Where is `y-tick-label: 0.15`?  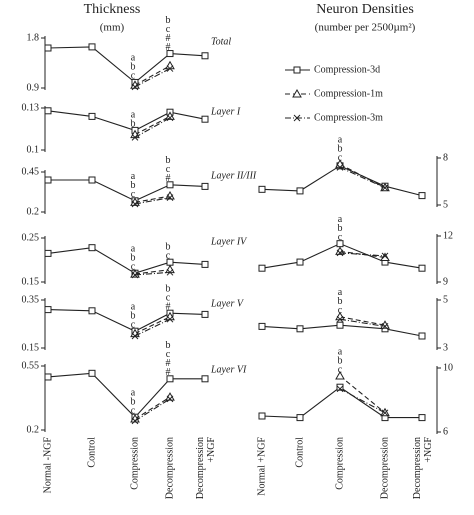
y-tick-label: 0.15 is located at coordinates (31, 347).